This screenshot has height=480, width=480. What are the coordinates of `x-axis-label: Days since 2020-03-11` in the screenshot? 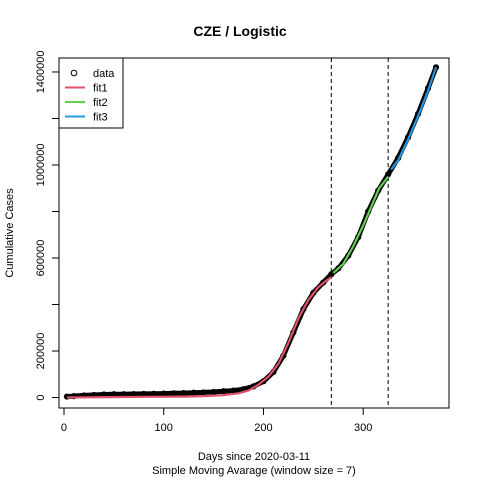 It's located at (254, 457).